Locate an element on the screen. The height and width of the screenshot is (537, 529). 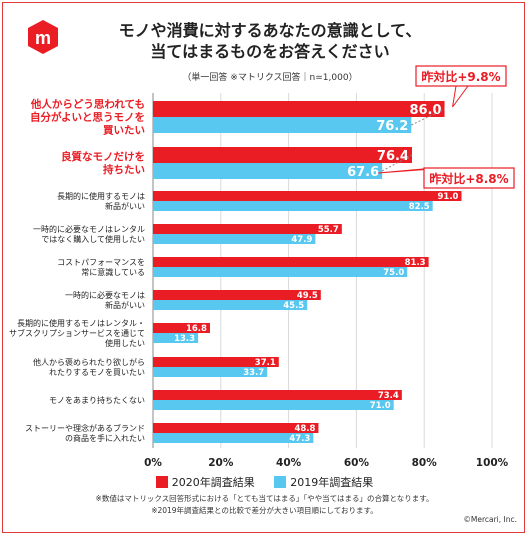
category-label-line: サブスクリプションサービスを通じて is located at coordinates (77, 333).